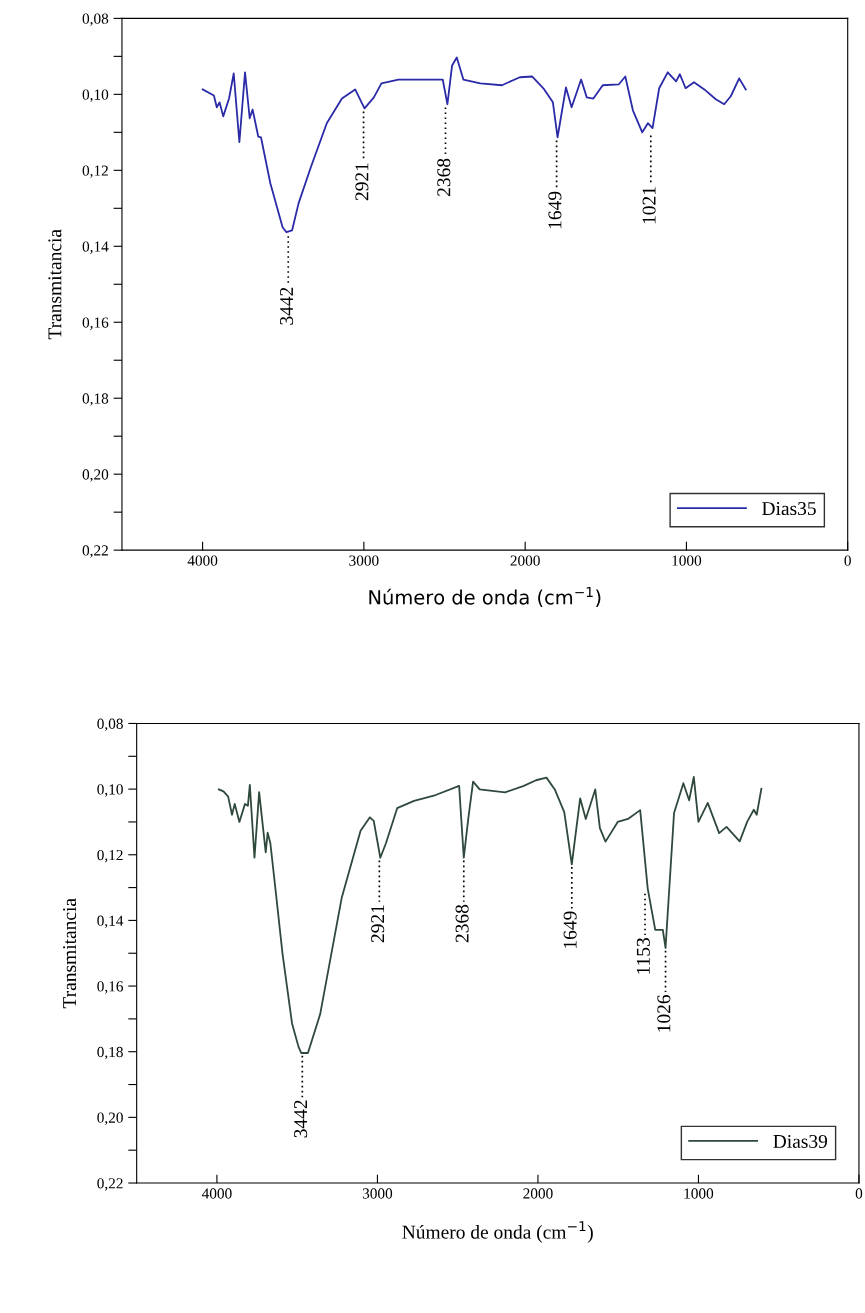 This screenshot has height=1313, width=865. What do you see at coordinates (789, 509) in the screenshot?
I see `legend-label: Dias35` at bounding box center [789, 509].